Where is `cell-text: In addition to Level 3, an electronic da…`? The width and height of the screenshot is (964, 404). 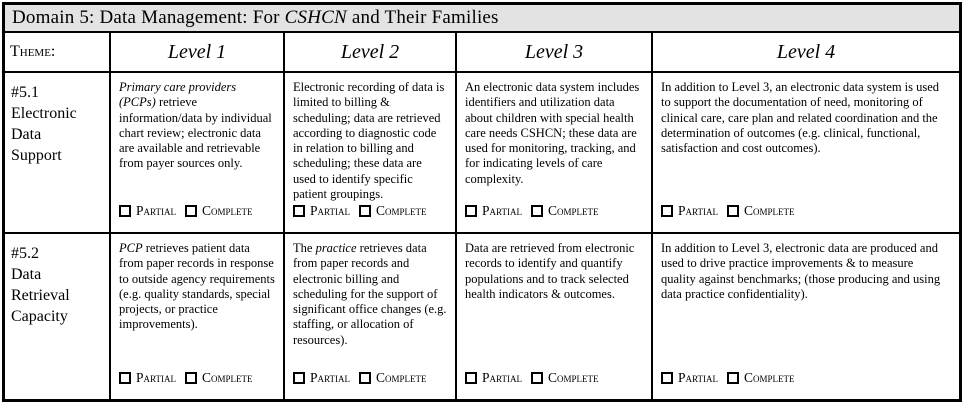 cell-text: In addition to Level 3, an electronic da… is located at coordinates (800, 117).